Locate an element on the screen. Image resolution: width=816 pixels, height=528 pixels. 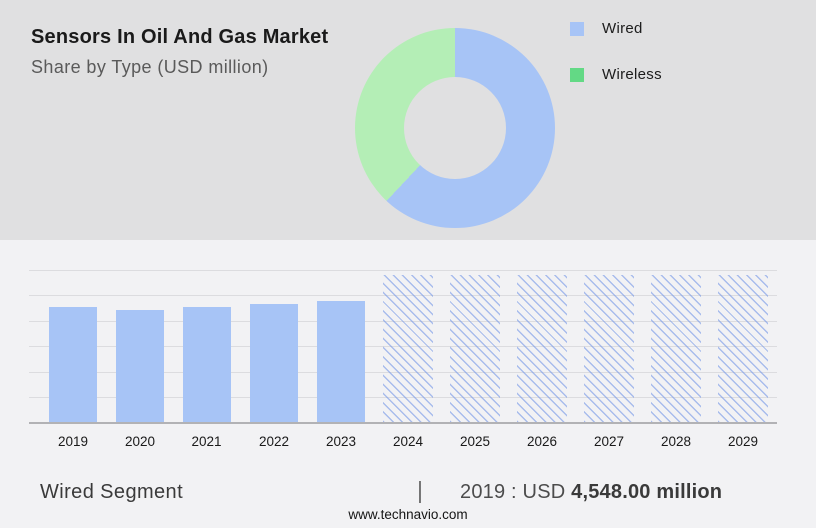
year-label-2025: 2025 is located at coordinates (475, 441).